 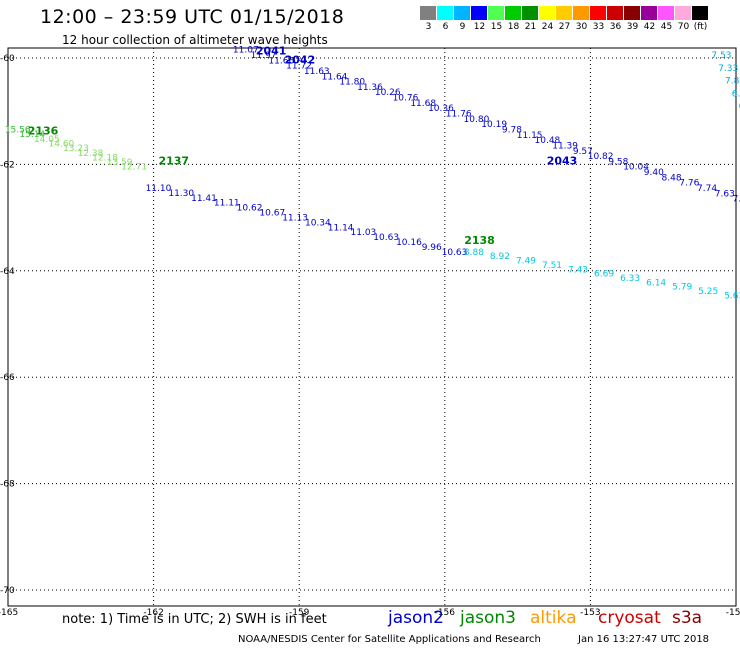 What do you see at coordinates (526, 262) in the screenshot?
I see `wave-height-value: 7.49` at bounding box center [526, 262].